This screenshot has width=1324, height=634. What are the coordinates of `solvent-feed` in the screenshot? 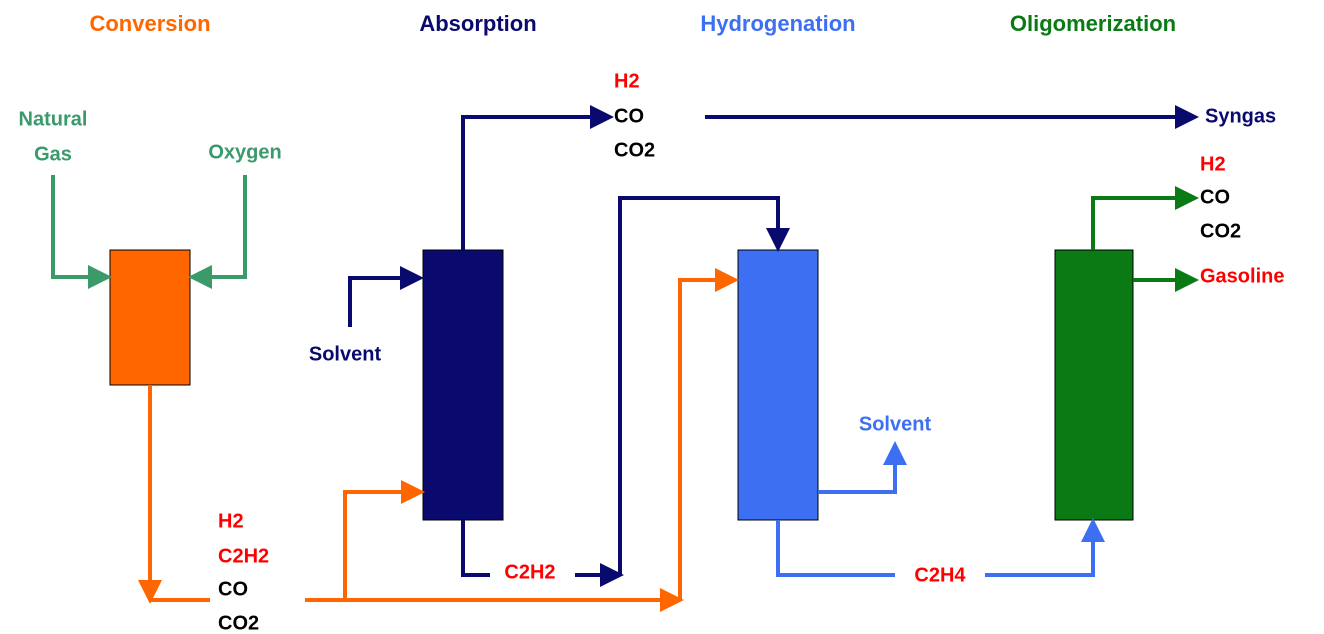 It's located at (386, 296).